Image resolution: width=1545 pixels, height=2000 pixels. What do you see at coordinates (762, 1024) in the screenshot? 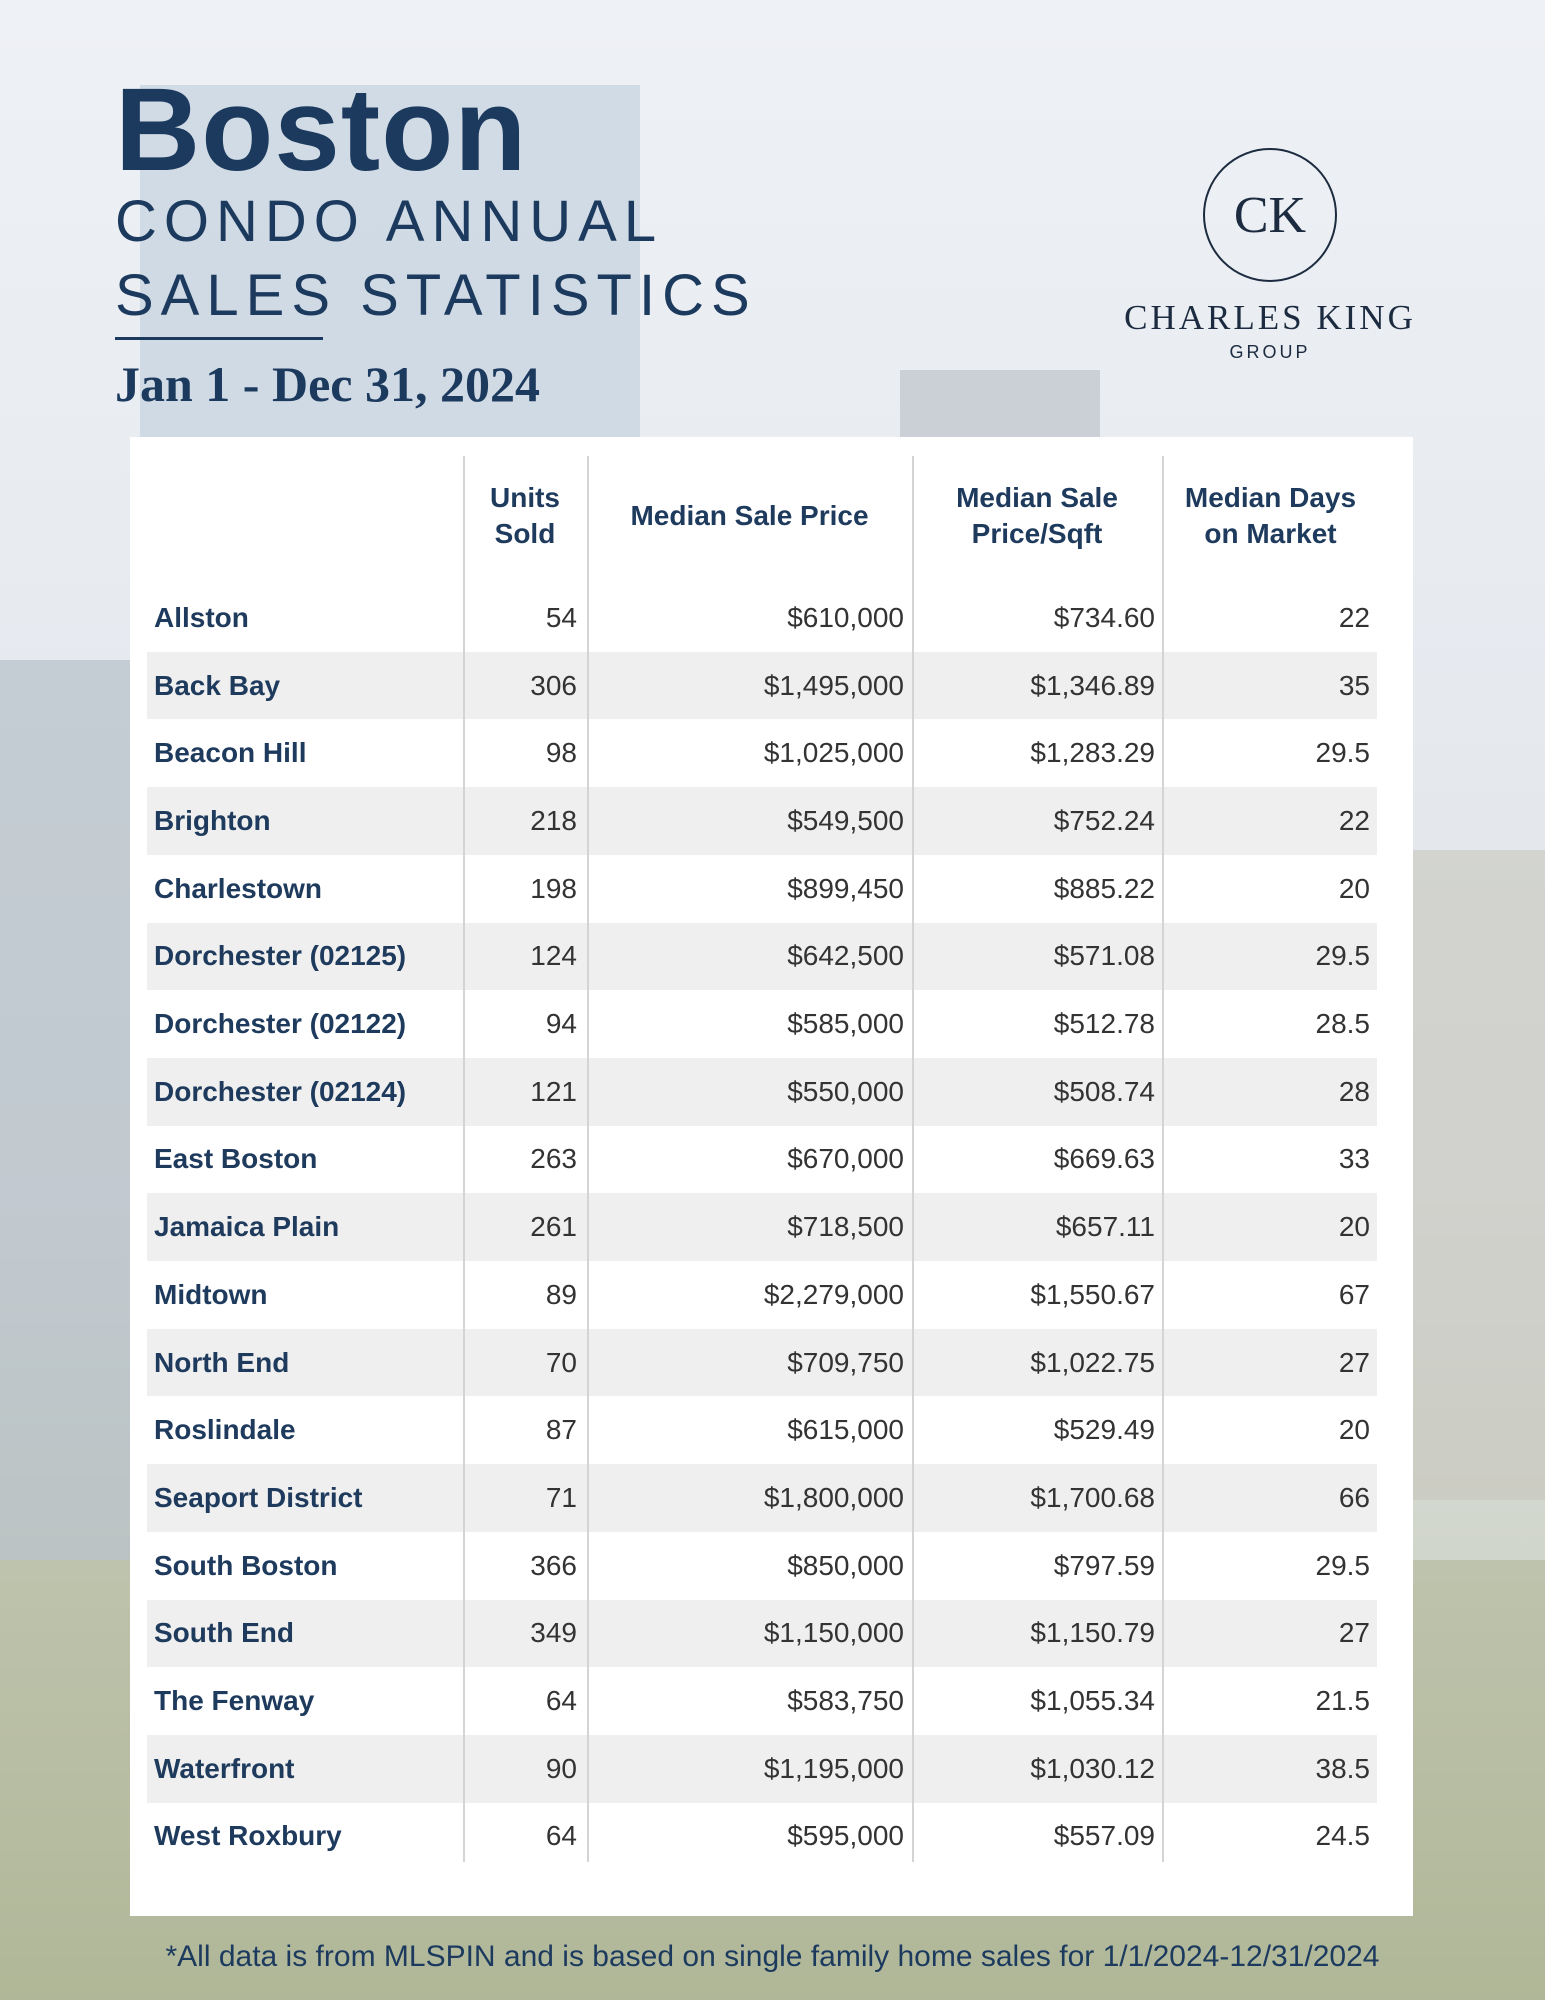
I see `table-row: Dorchester (02122) 94 $585,000 $512.78 28.5` at bounding box center [762, 1024].